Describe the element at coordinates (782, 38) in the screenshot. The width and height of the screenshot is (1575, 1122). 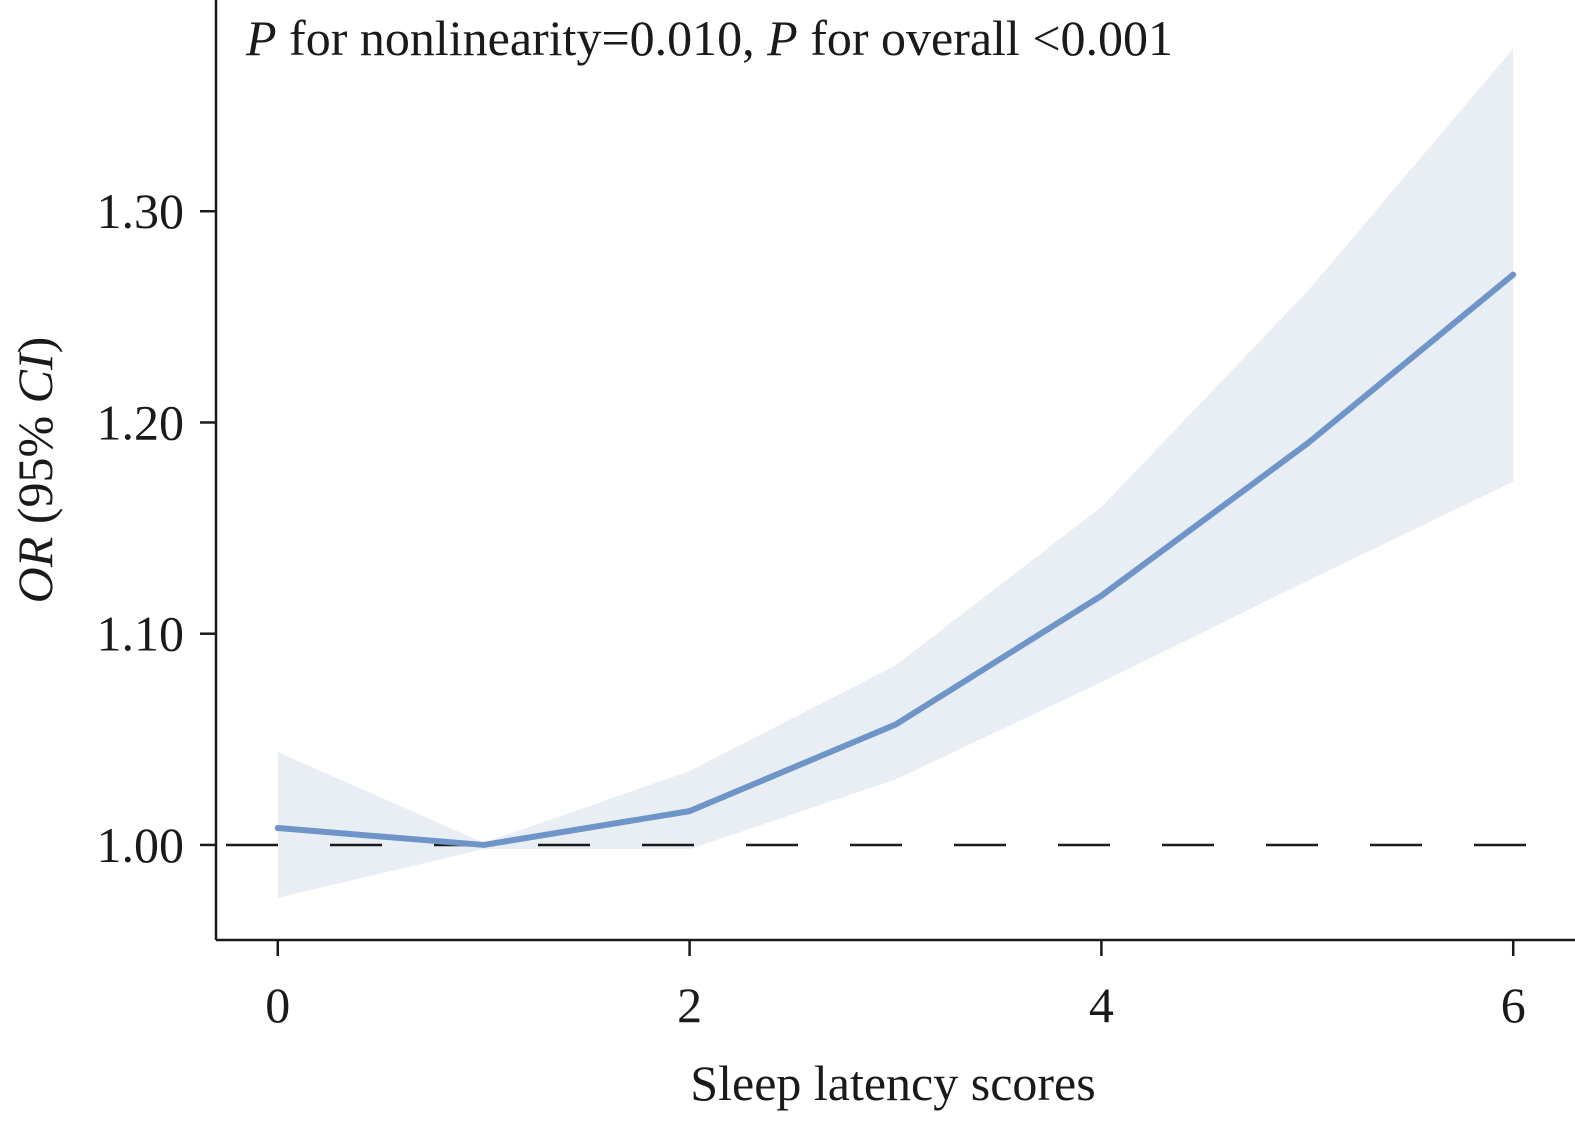
I see `p-symbol-overall: P` at that location.